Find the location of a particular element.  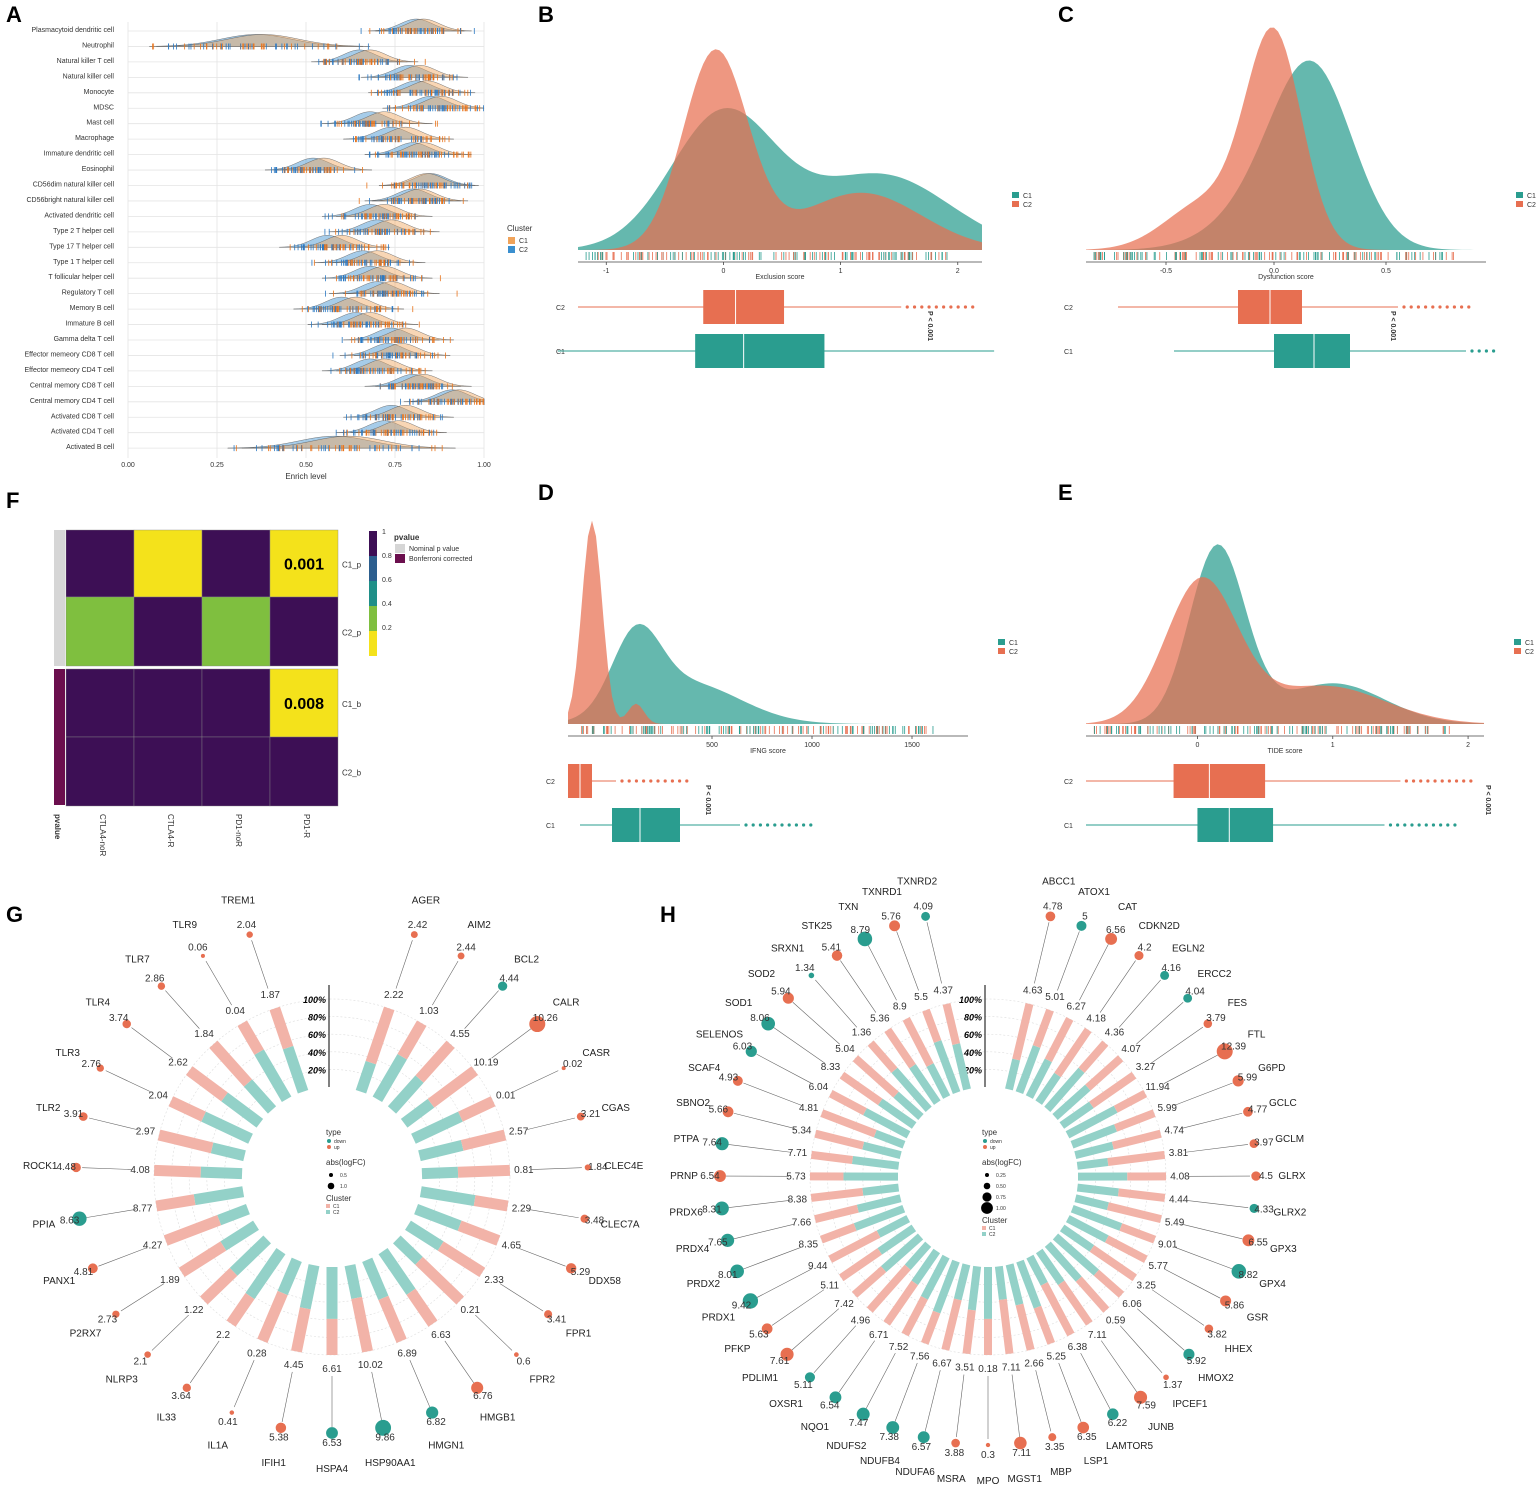

inner-value: 4.08 is located at coordinates (140, 1170).